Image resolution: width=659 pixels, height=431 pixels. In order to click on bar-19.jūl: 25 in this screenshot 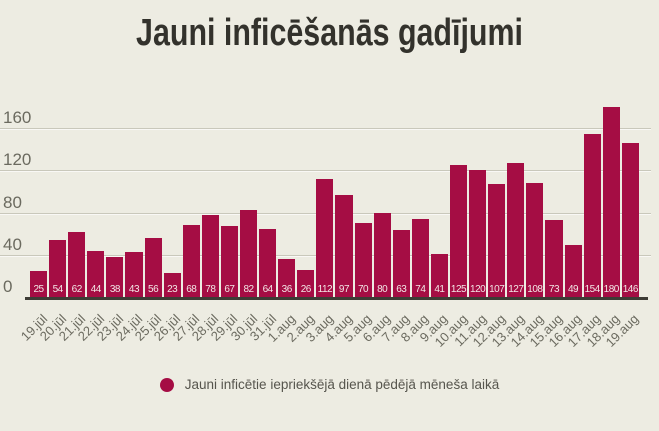, I will do `click(39, 283)`.